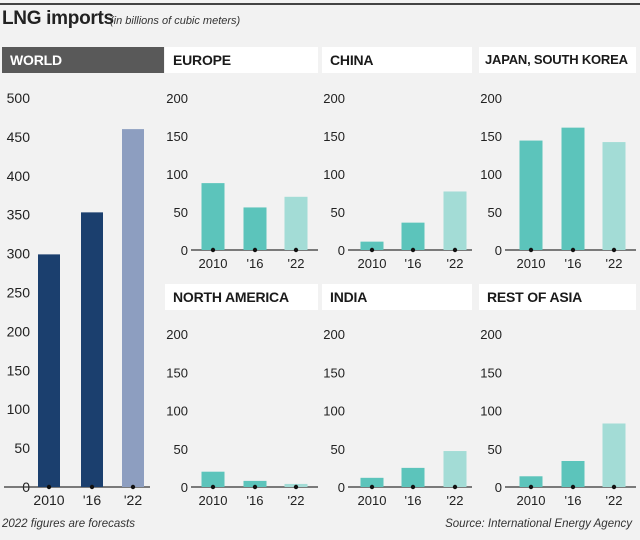 The width and height of the screenshot is (640, 540). Describe the element at coordinates (241, 60) in the screenshot. I see `panel-title-europe: EUROPE` at that location.